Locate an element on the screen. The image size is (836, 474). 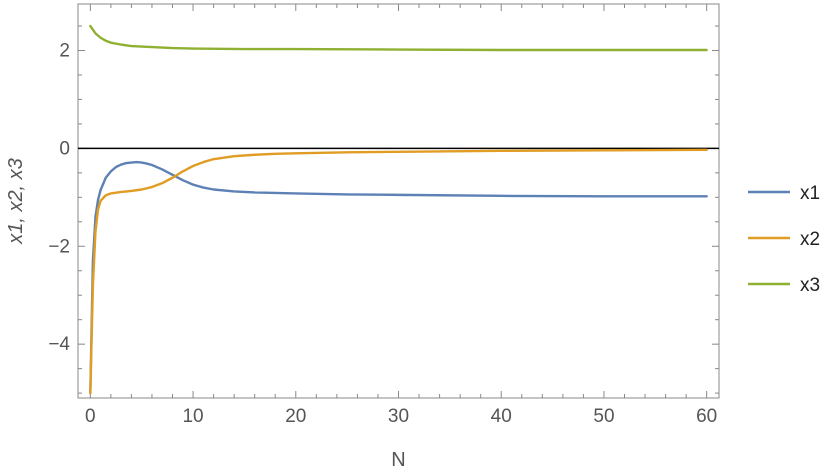
y-axis-title: x1, x2, x3 is located at coordinates (16, 201).